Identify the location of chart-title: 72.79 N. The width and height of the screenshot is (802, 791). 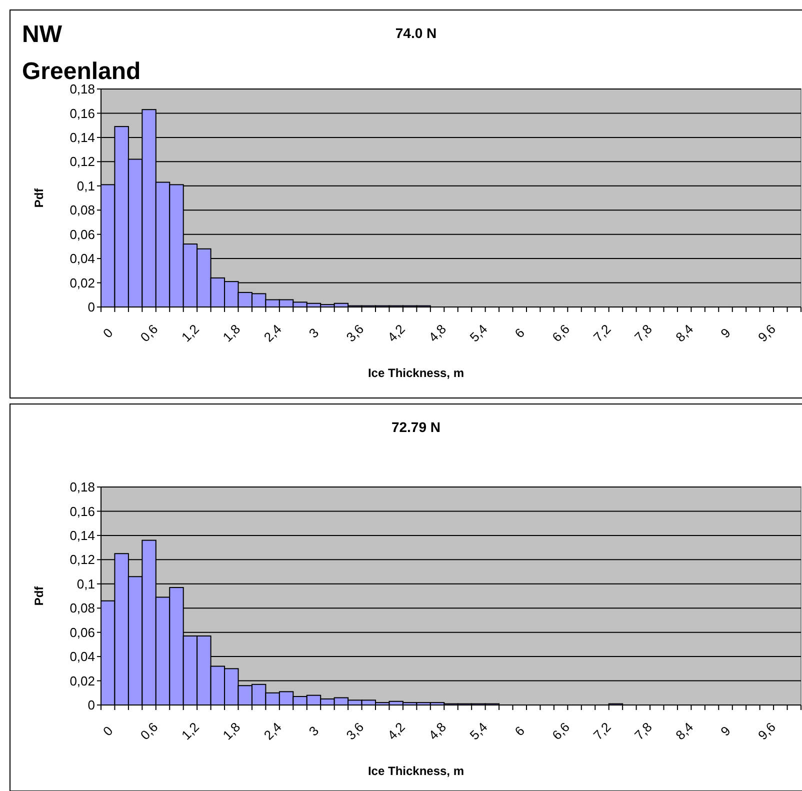
(416, 427).